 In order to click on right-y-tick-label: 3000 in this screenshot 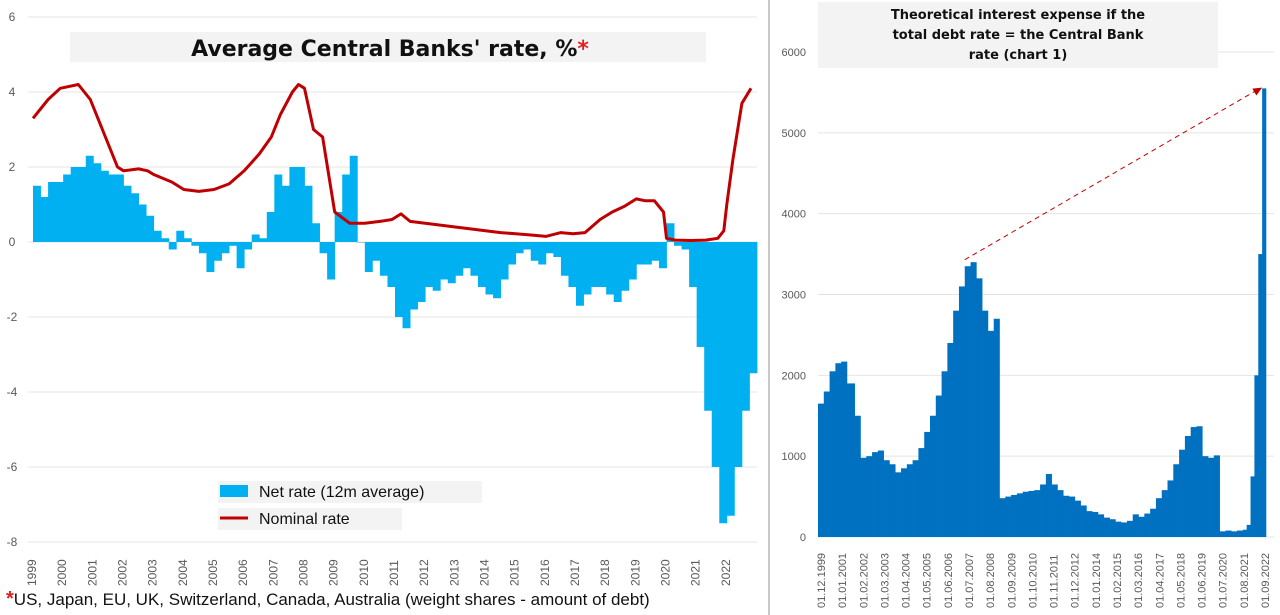, I will do `click(794, 296)`.